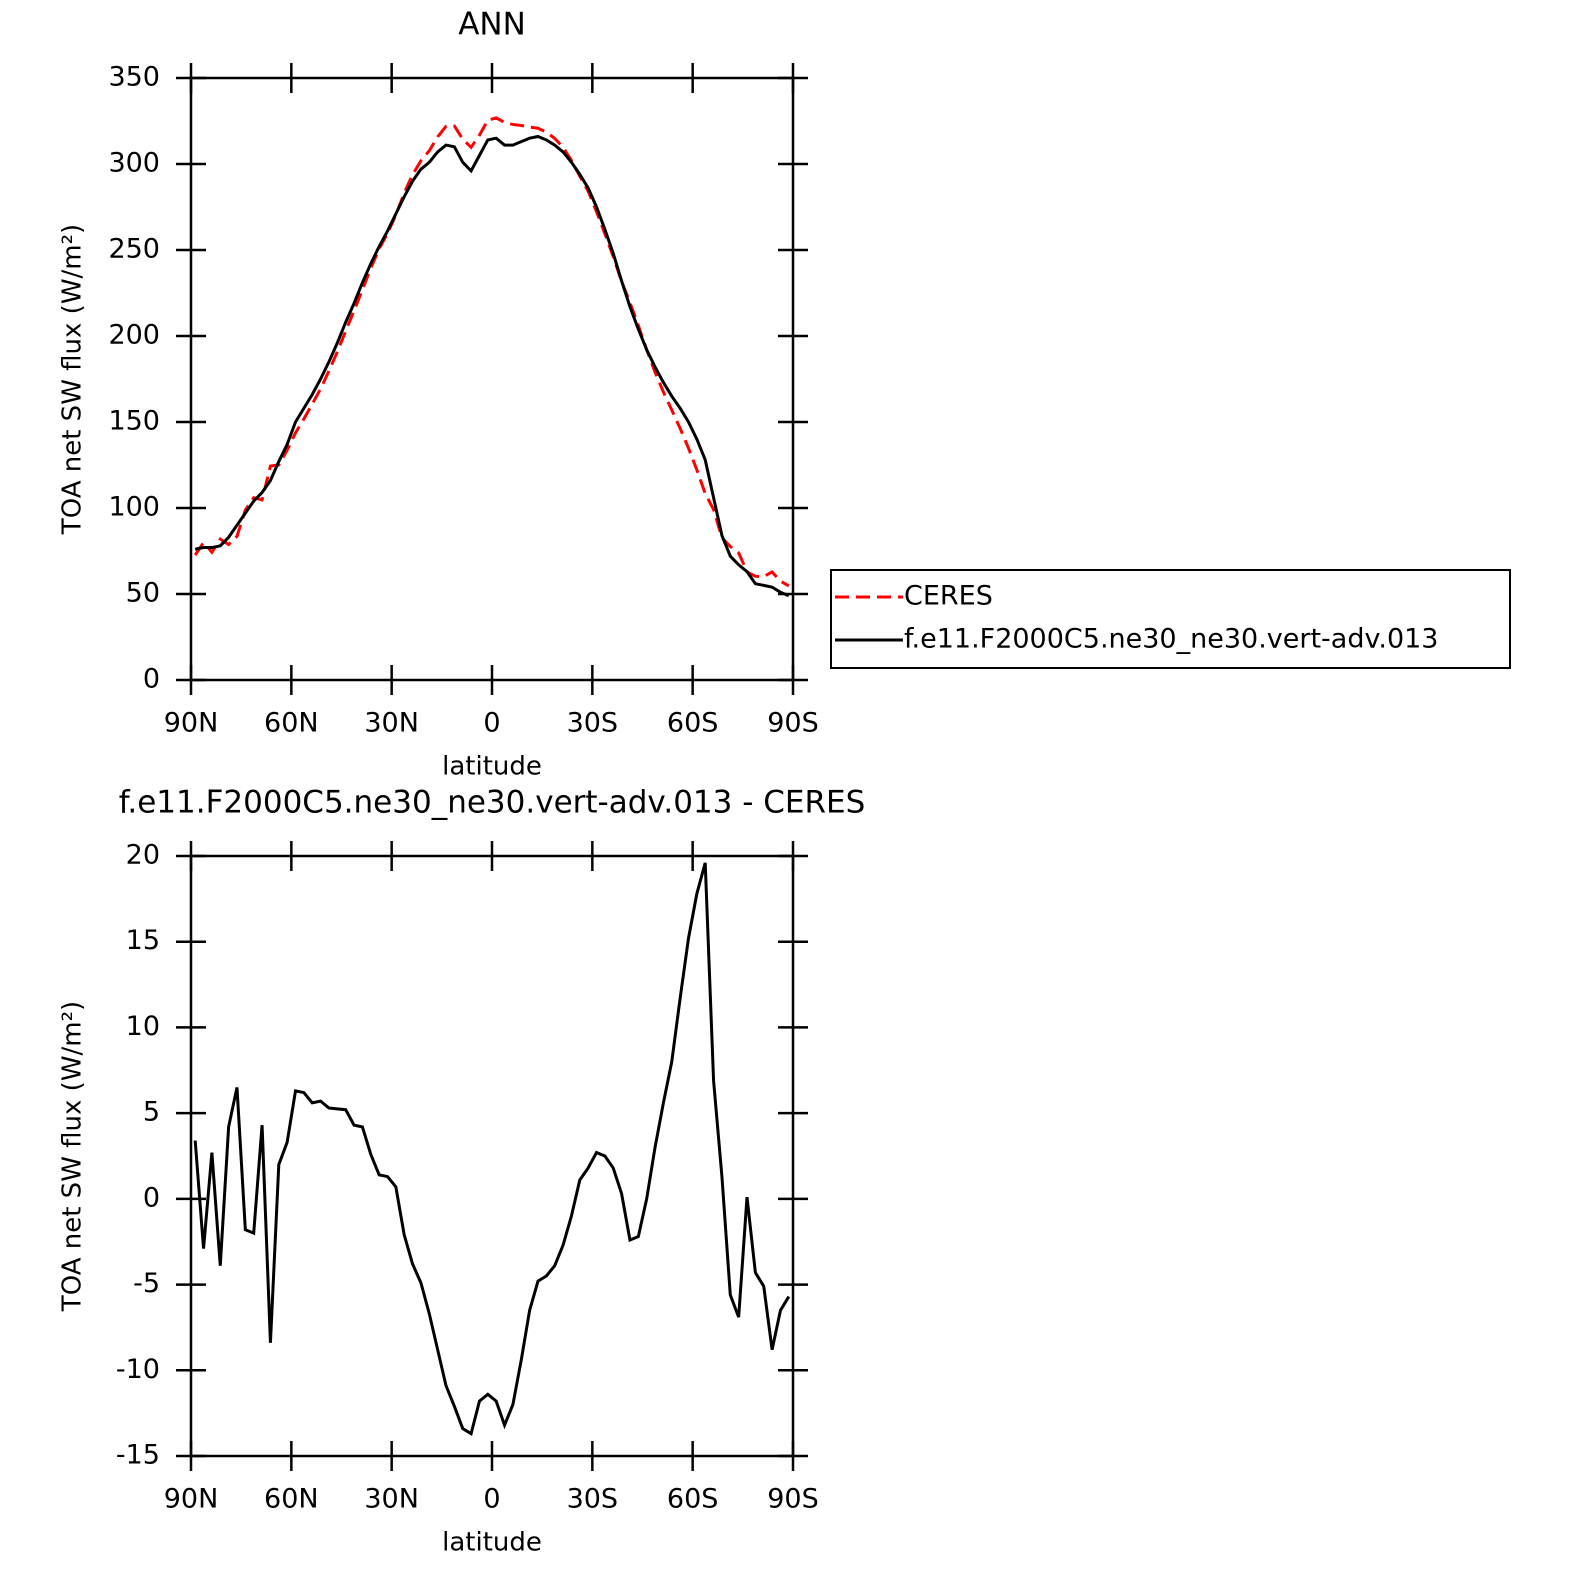 Image resolution: width=1583 pixels, height=1581 pixels. I want to click on plot-frame, so click(492, 379).